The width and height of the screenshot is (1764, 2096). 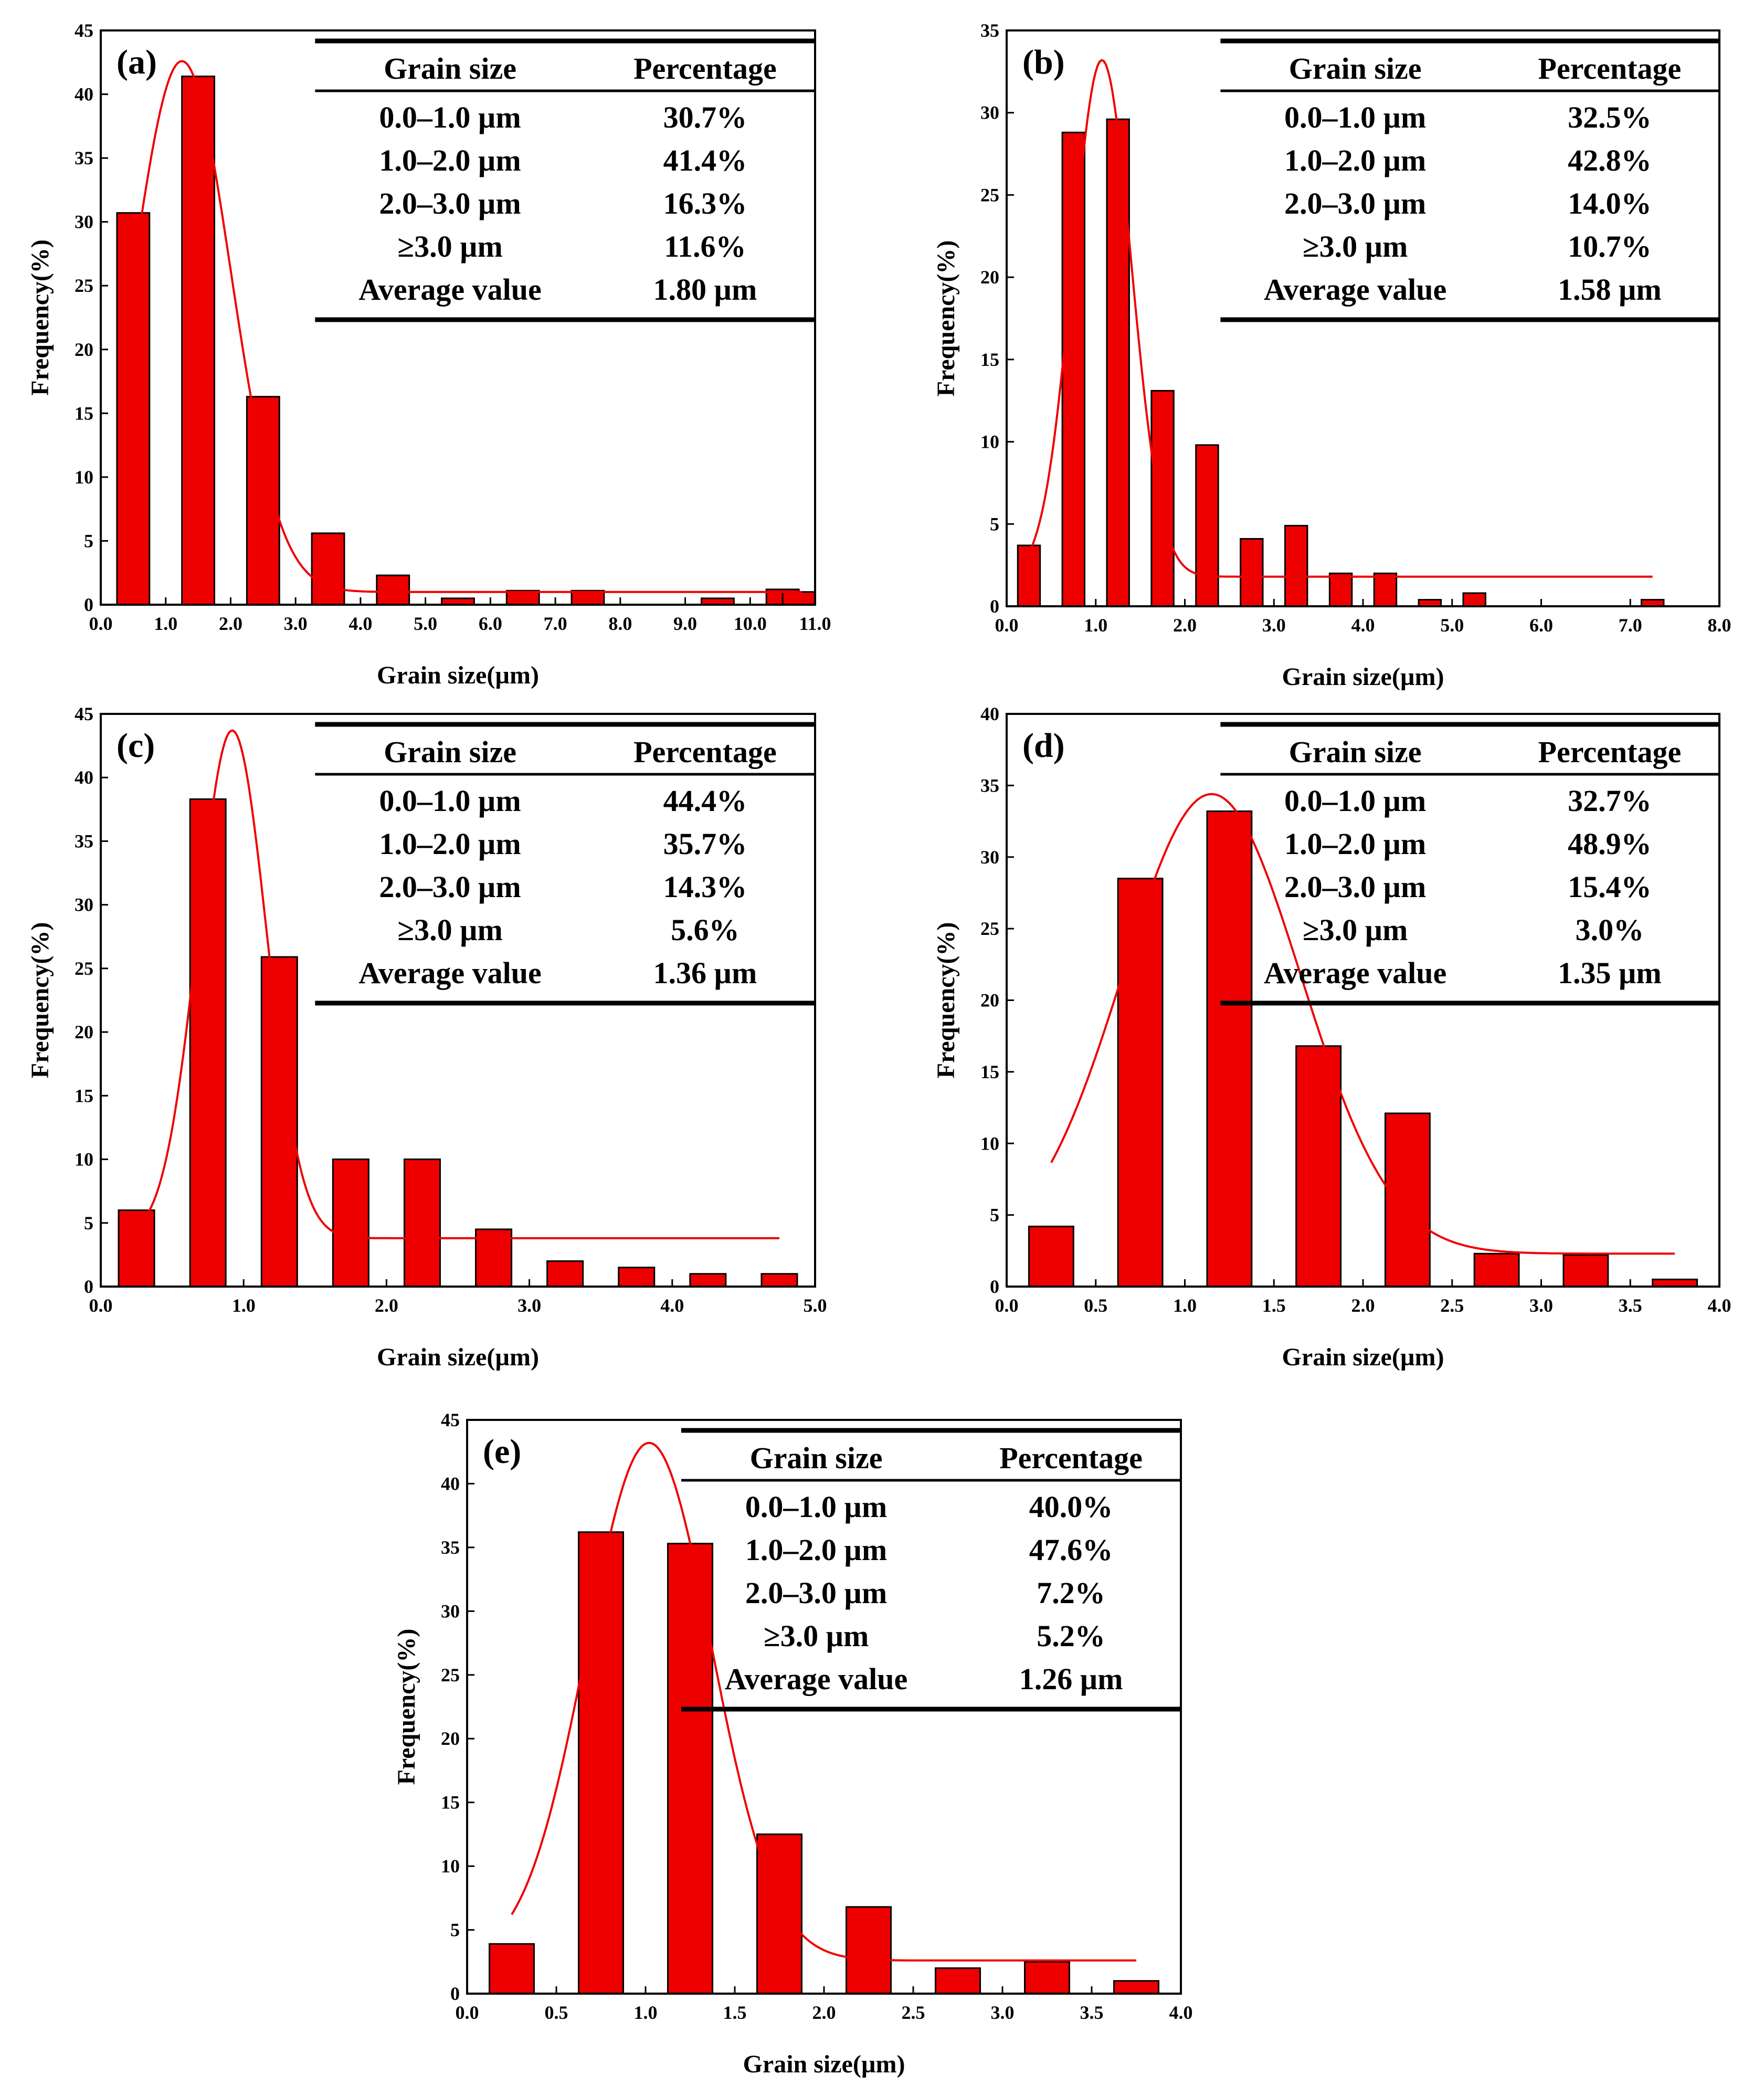 I want to click on table-cell-grain-size: ≥3.0 µm, so click(x=450, y=930).